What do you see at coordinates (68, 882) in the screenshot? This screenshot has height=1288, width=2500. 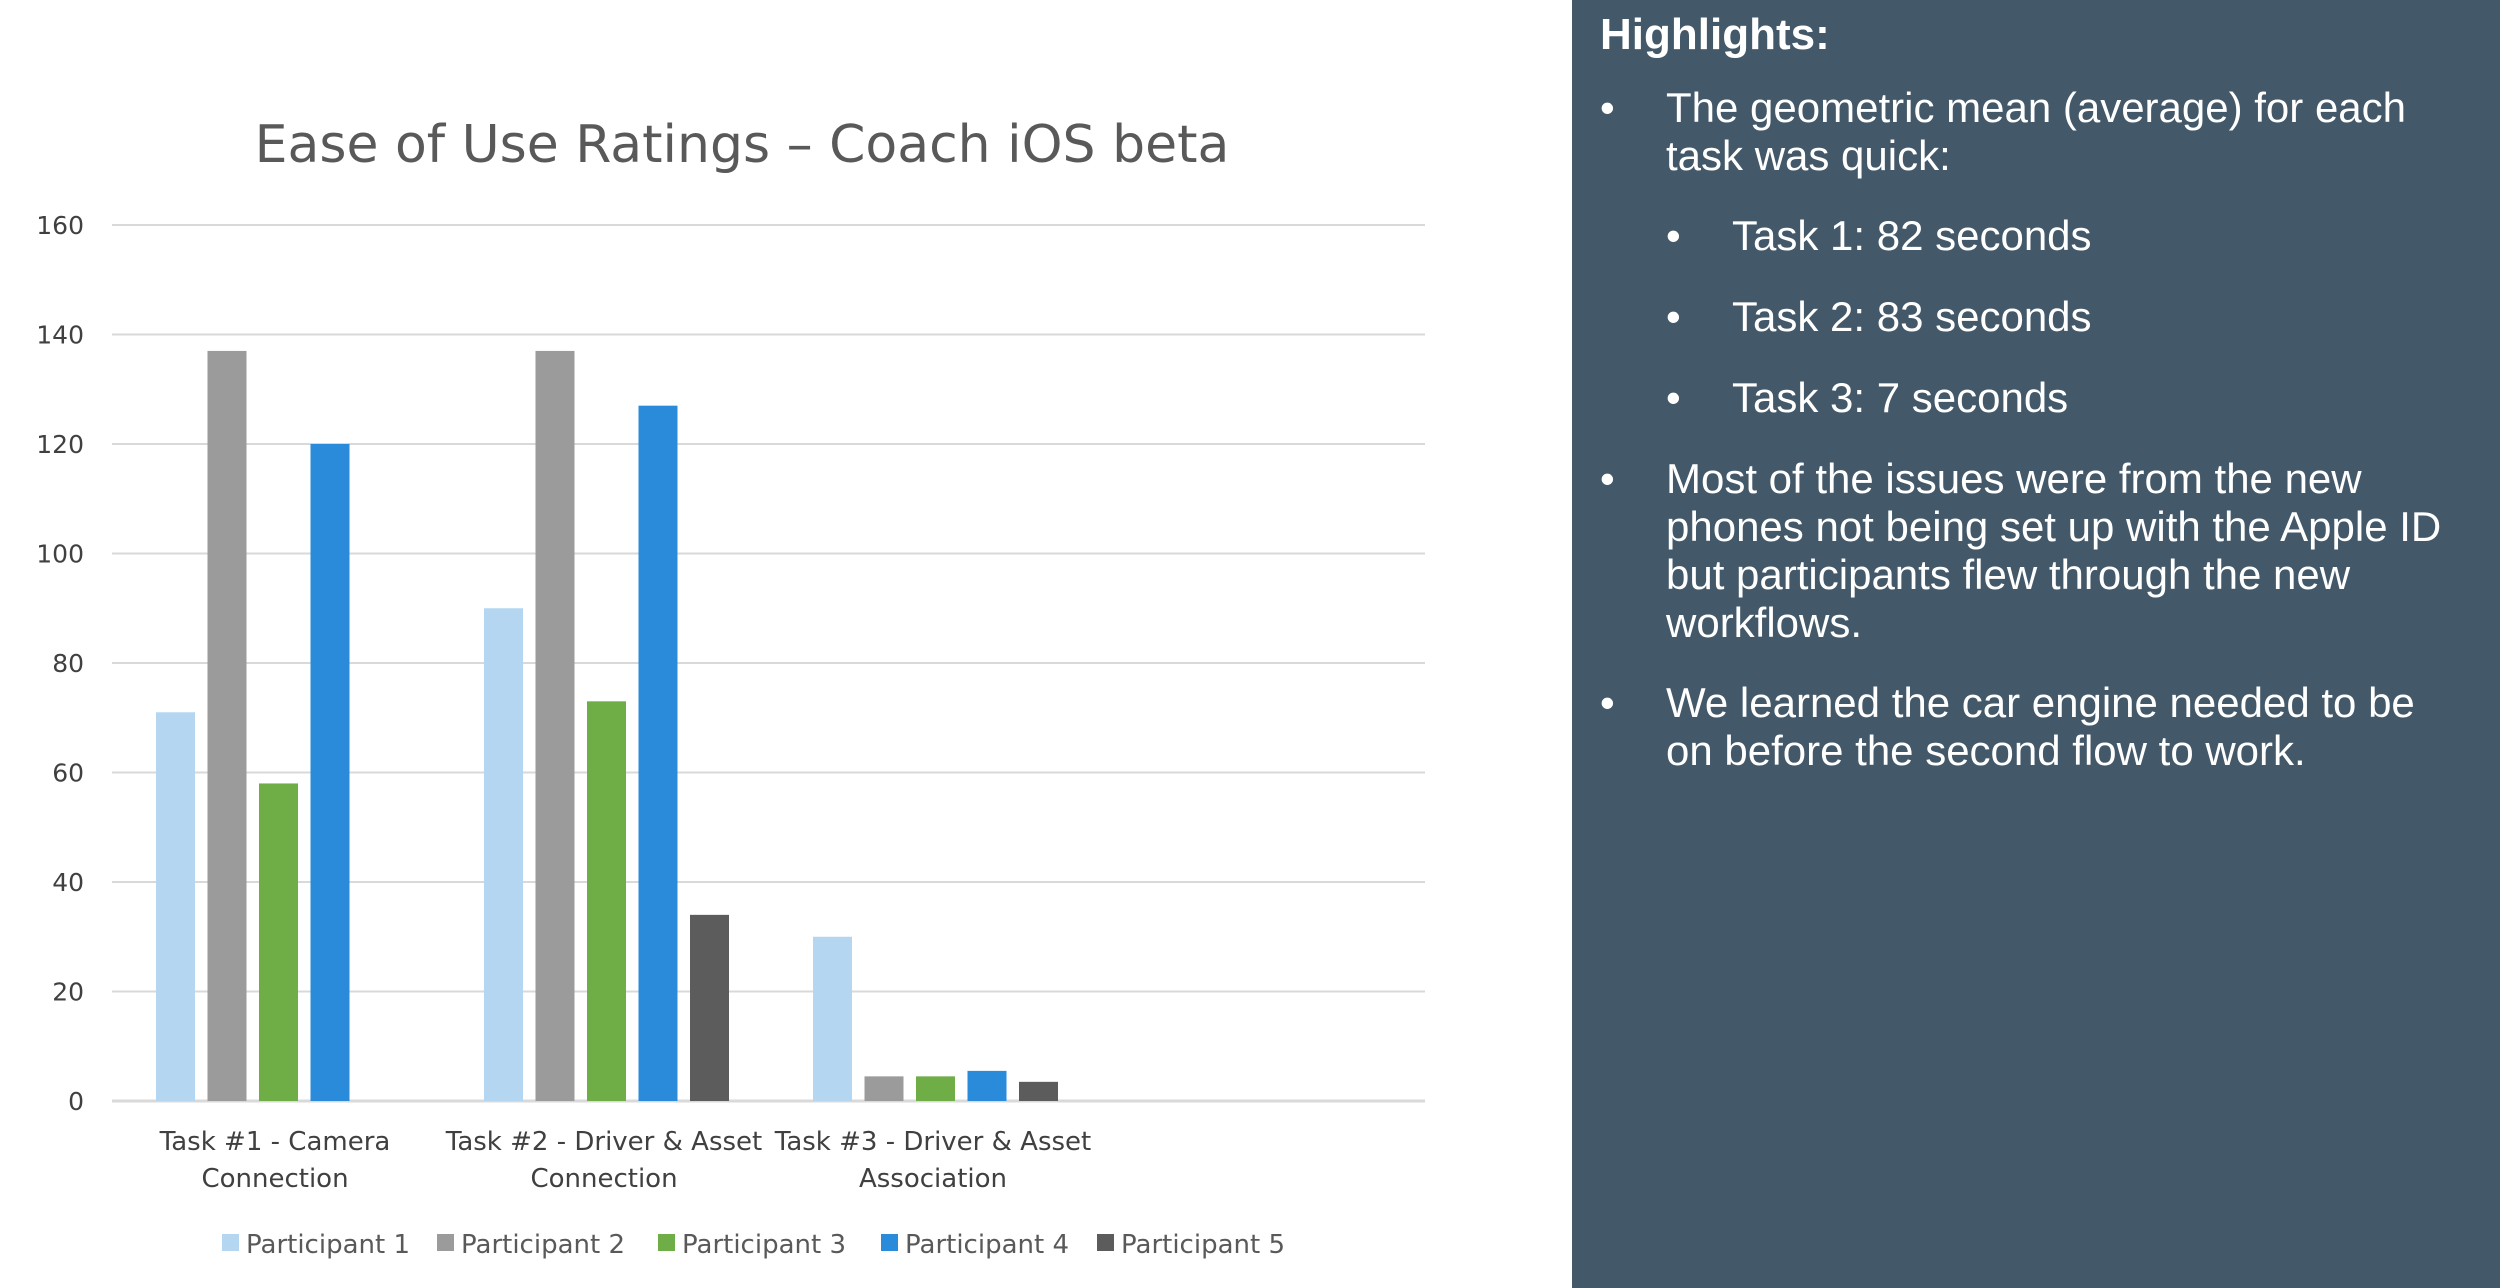 I see `y-tick-label: 40` at bounding box center [68, 882].